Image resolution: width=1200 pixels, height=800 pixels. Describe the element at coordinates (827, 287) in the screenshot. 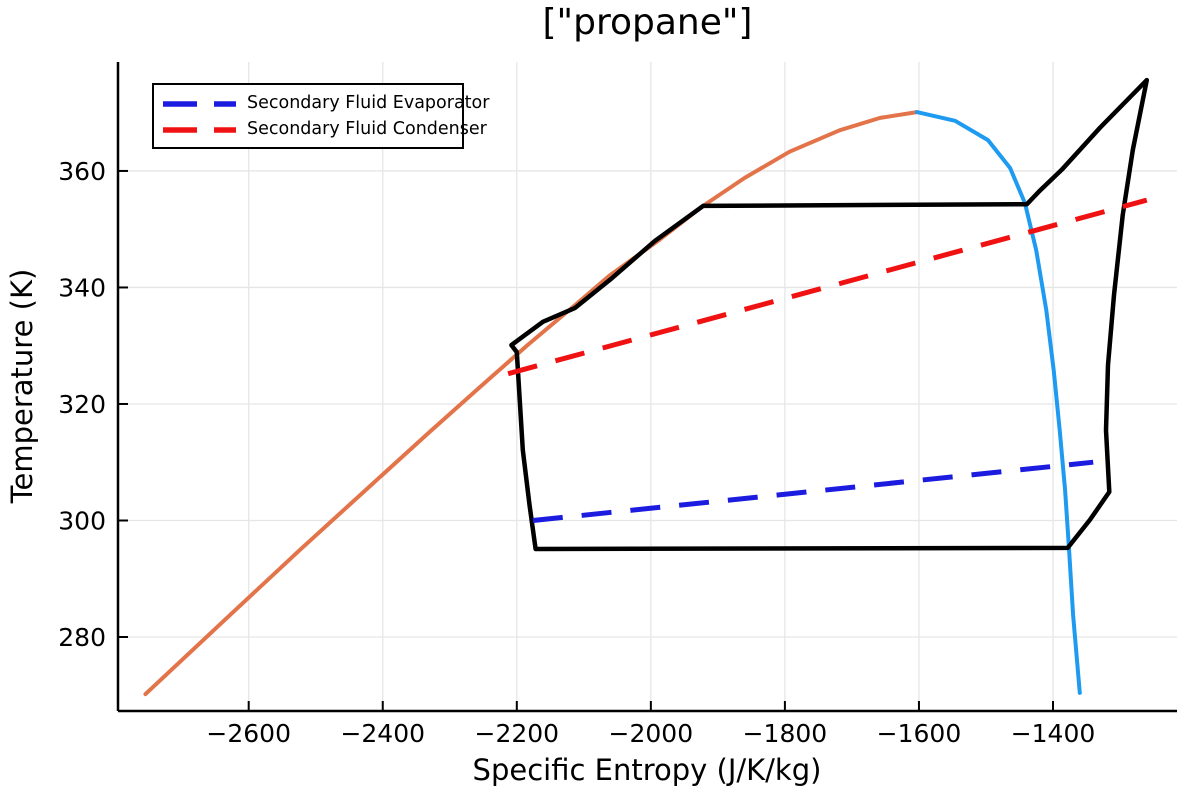

I see `secondary-condenser-line` at that location.